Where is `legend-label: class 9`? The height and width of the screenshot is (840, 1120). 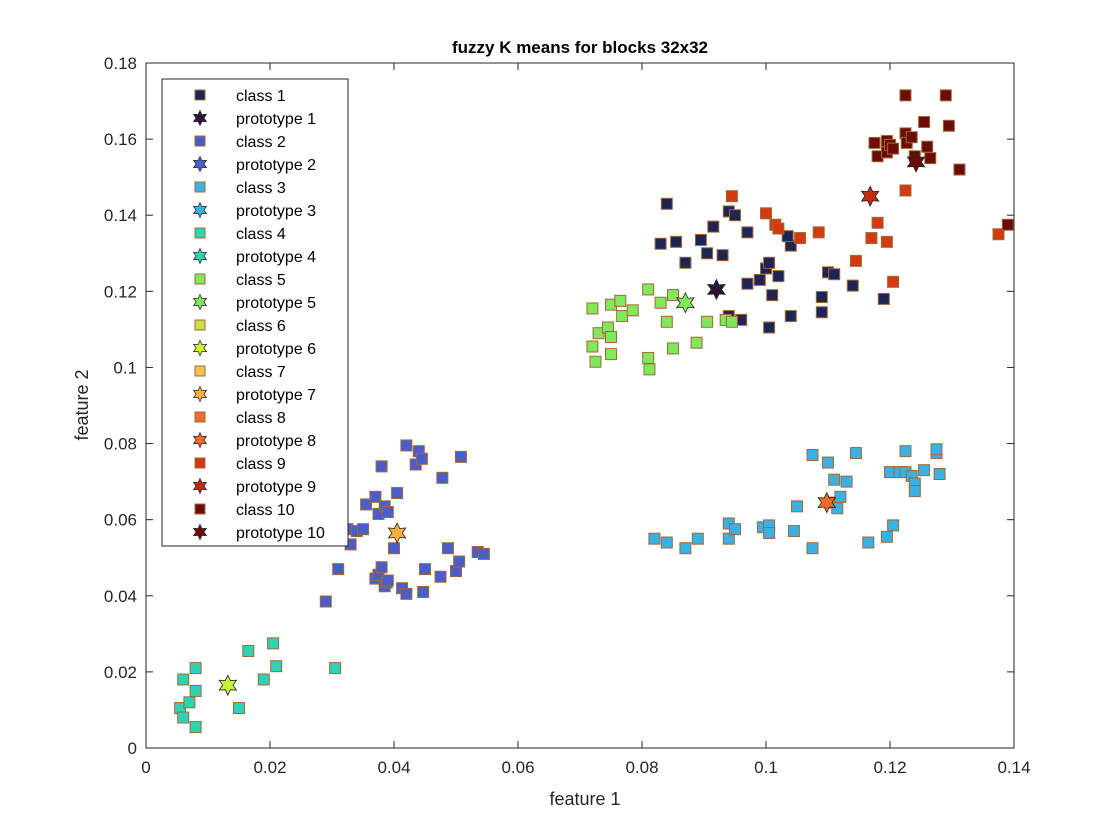 legend-label: class 9 is located at coordinates (261, 464).